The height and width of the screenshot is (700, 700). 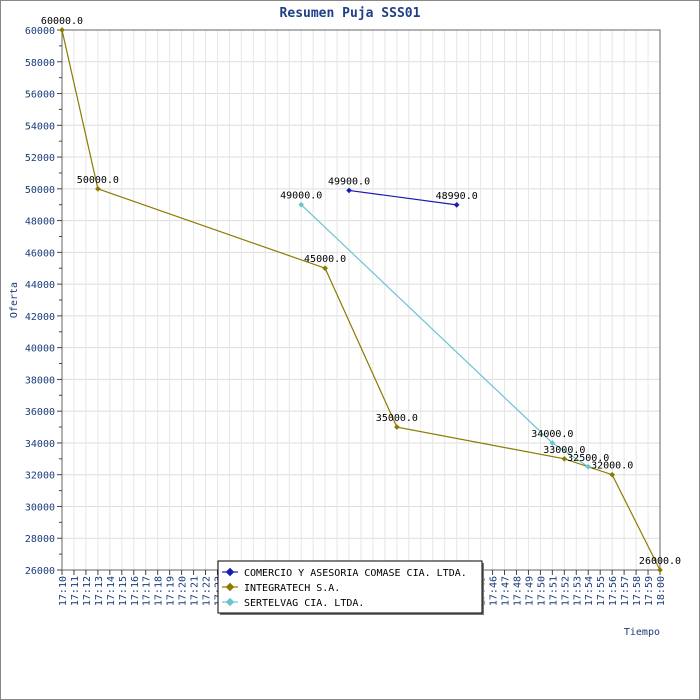 What do you see at coordinates (171, 591) in the screenshot?
I see `x-tick-label: 17:19` at bounding box center [171, 591].